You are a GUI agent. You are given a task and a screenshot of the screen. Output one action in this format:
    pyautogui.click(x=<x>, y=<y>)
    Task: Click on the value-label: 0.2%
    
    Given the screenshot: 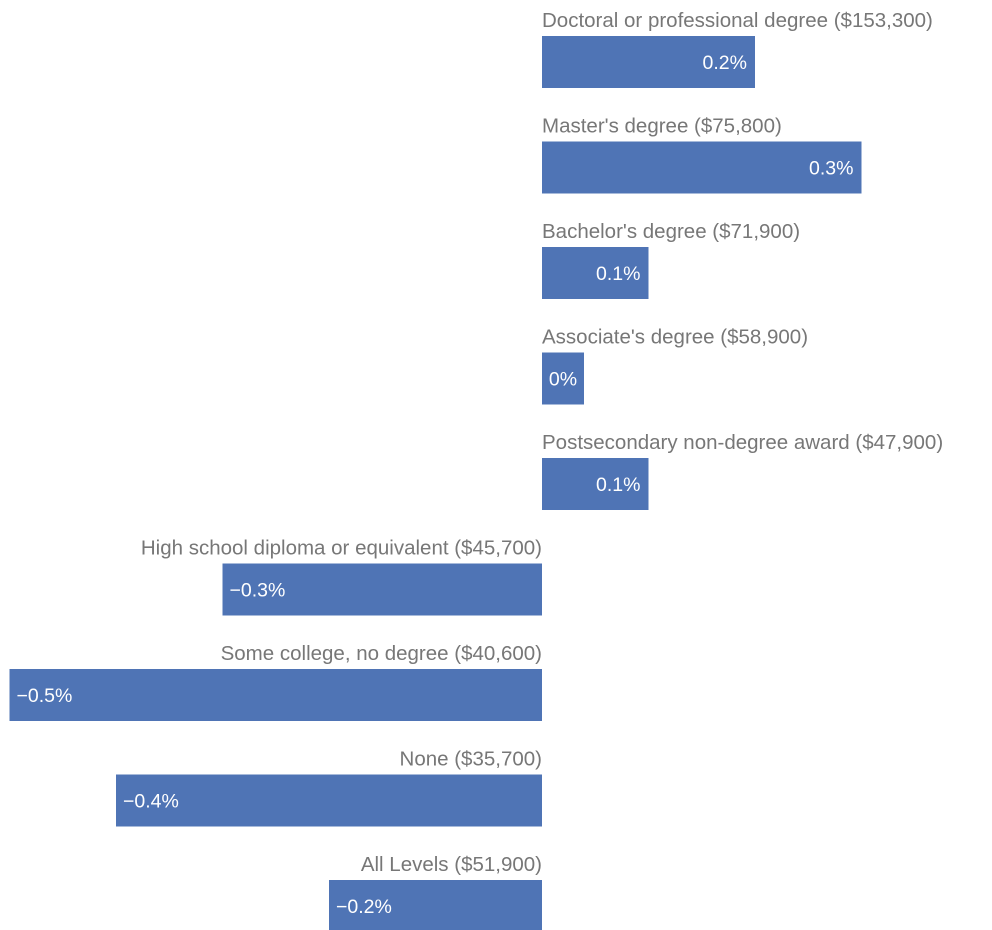 What is the action you would take?
    pyautogui.click(x=725, y=63)
    